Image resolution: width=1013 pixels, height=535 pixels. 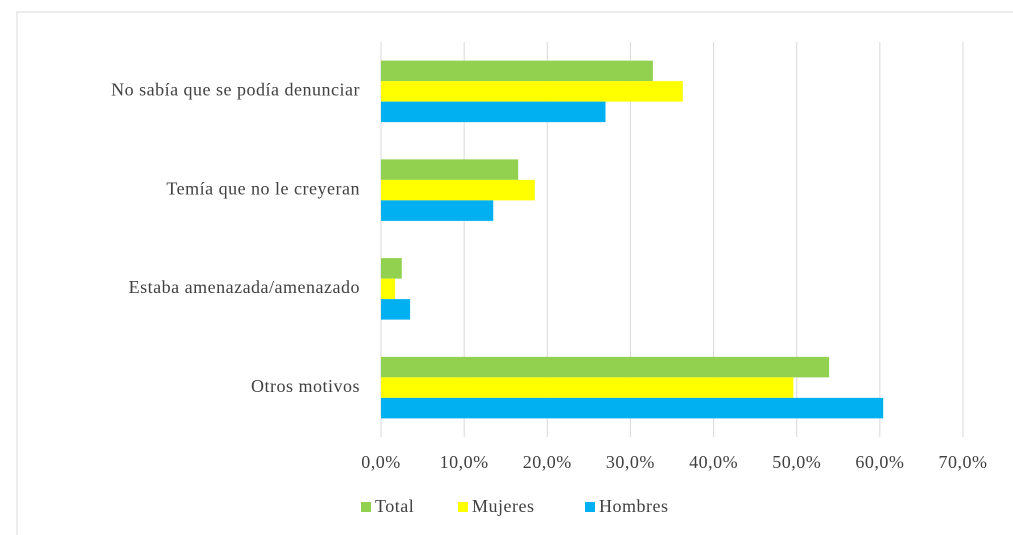 What do you see at coordinates (235, 90) in the screenshot?
I see `y-tick-label: No sabía que se podía denunciar` at bounding box center [235, 90].